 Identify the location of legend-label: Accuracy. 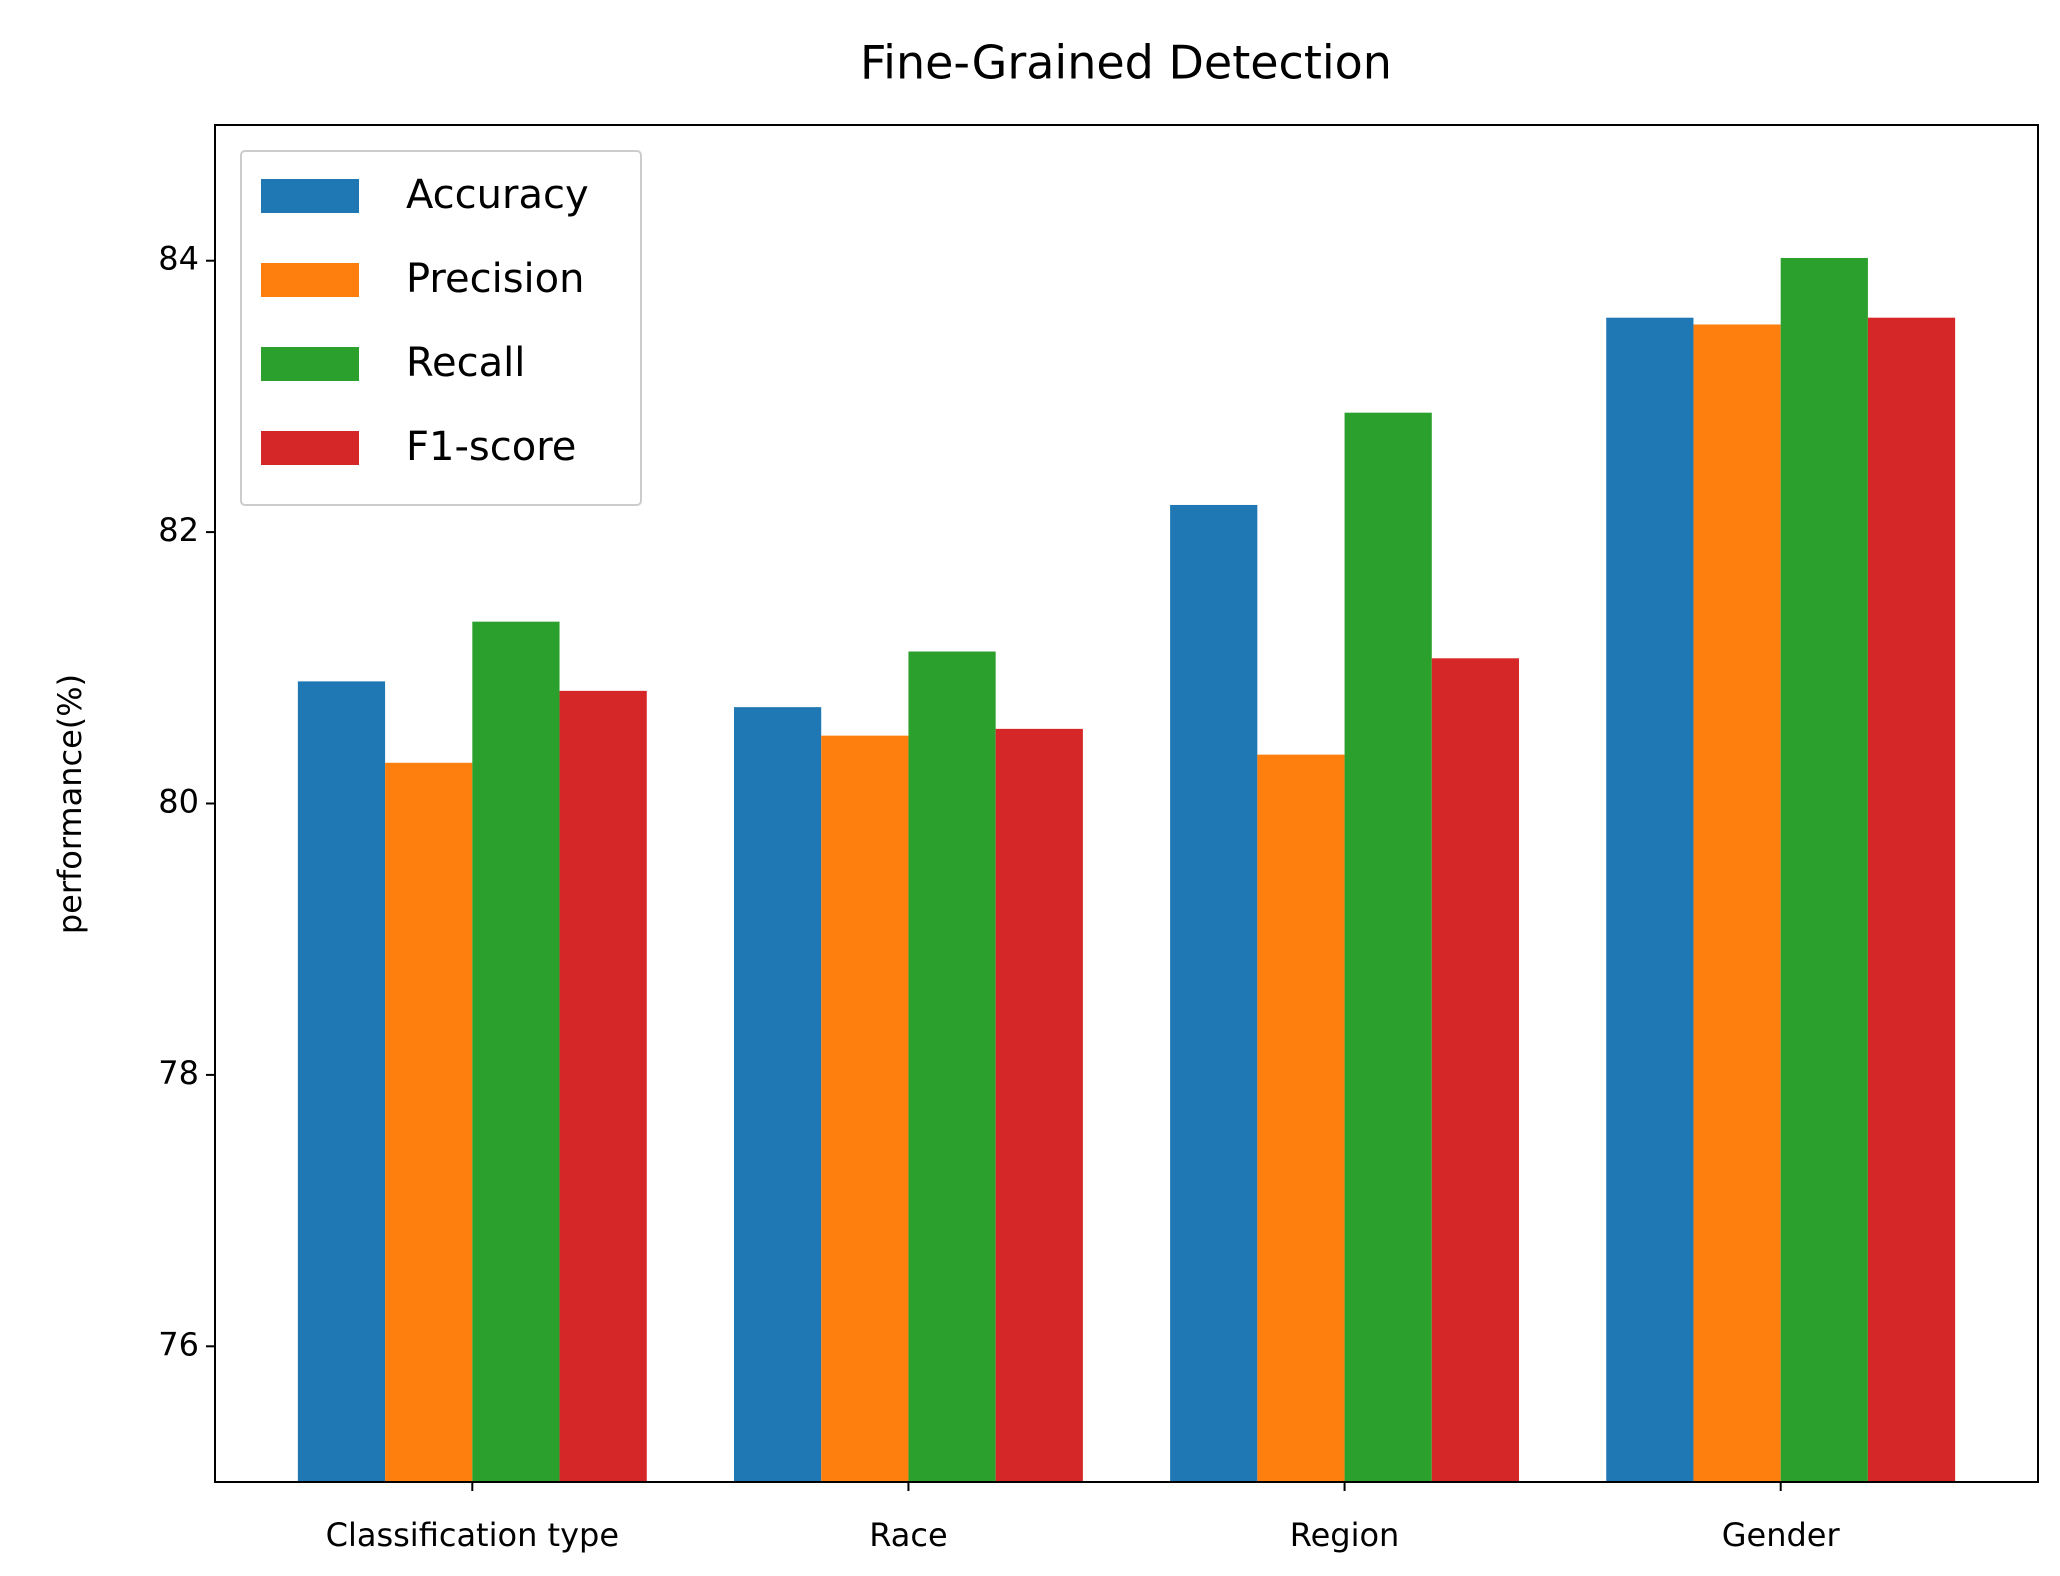
(497, 195).